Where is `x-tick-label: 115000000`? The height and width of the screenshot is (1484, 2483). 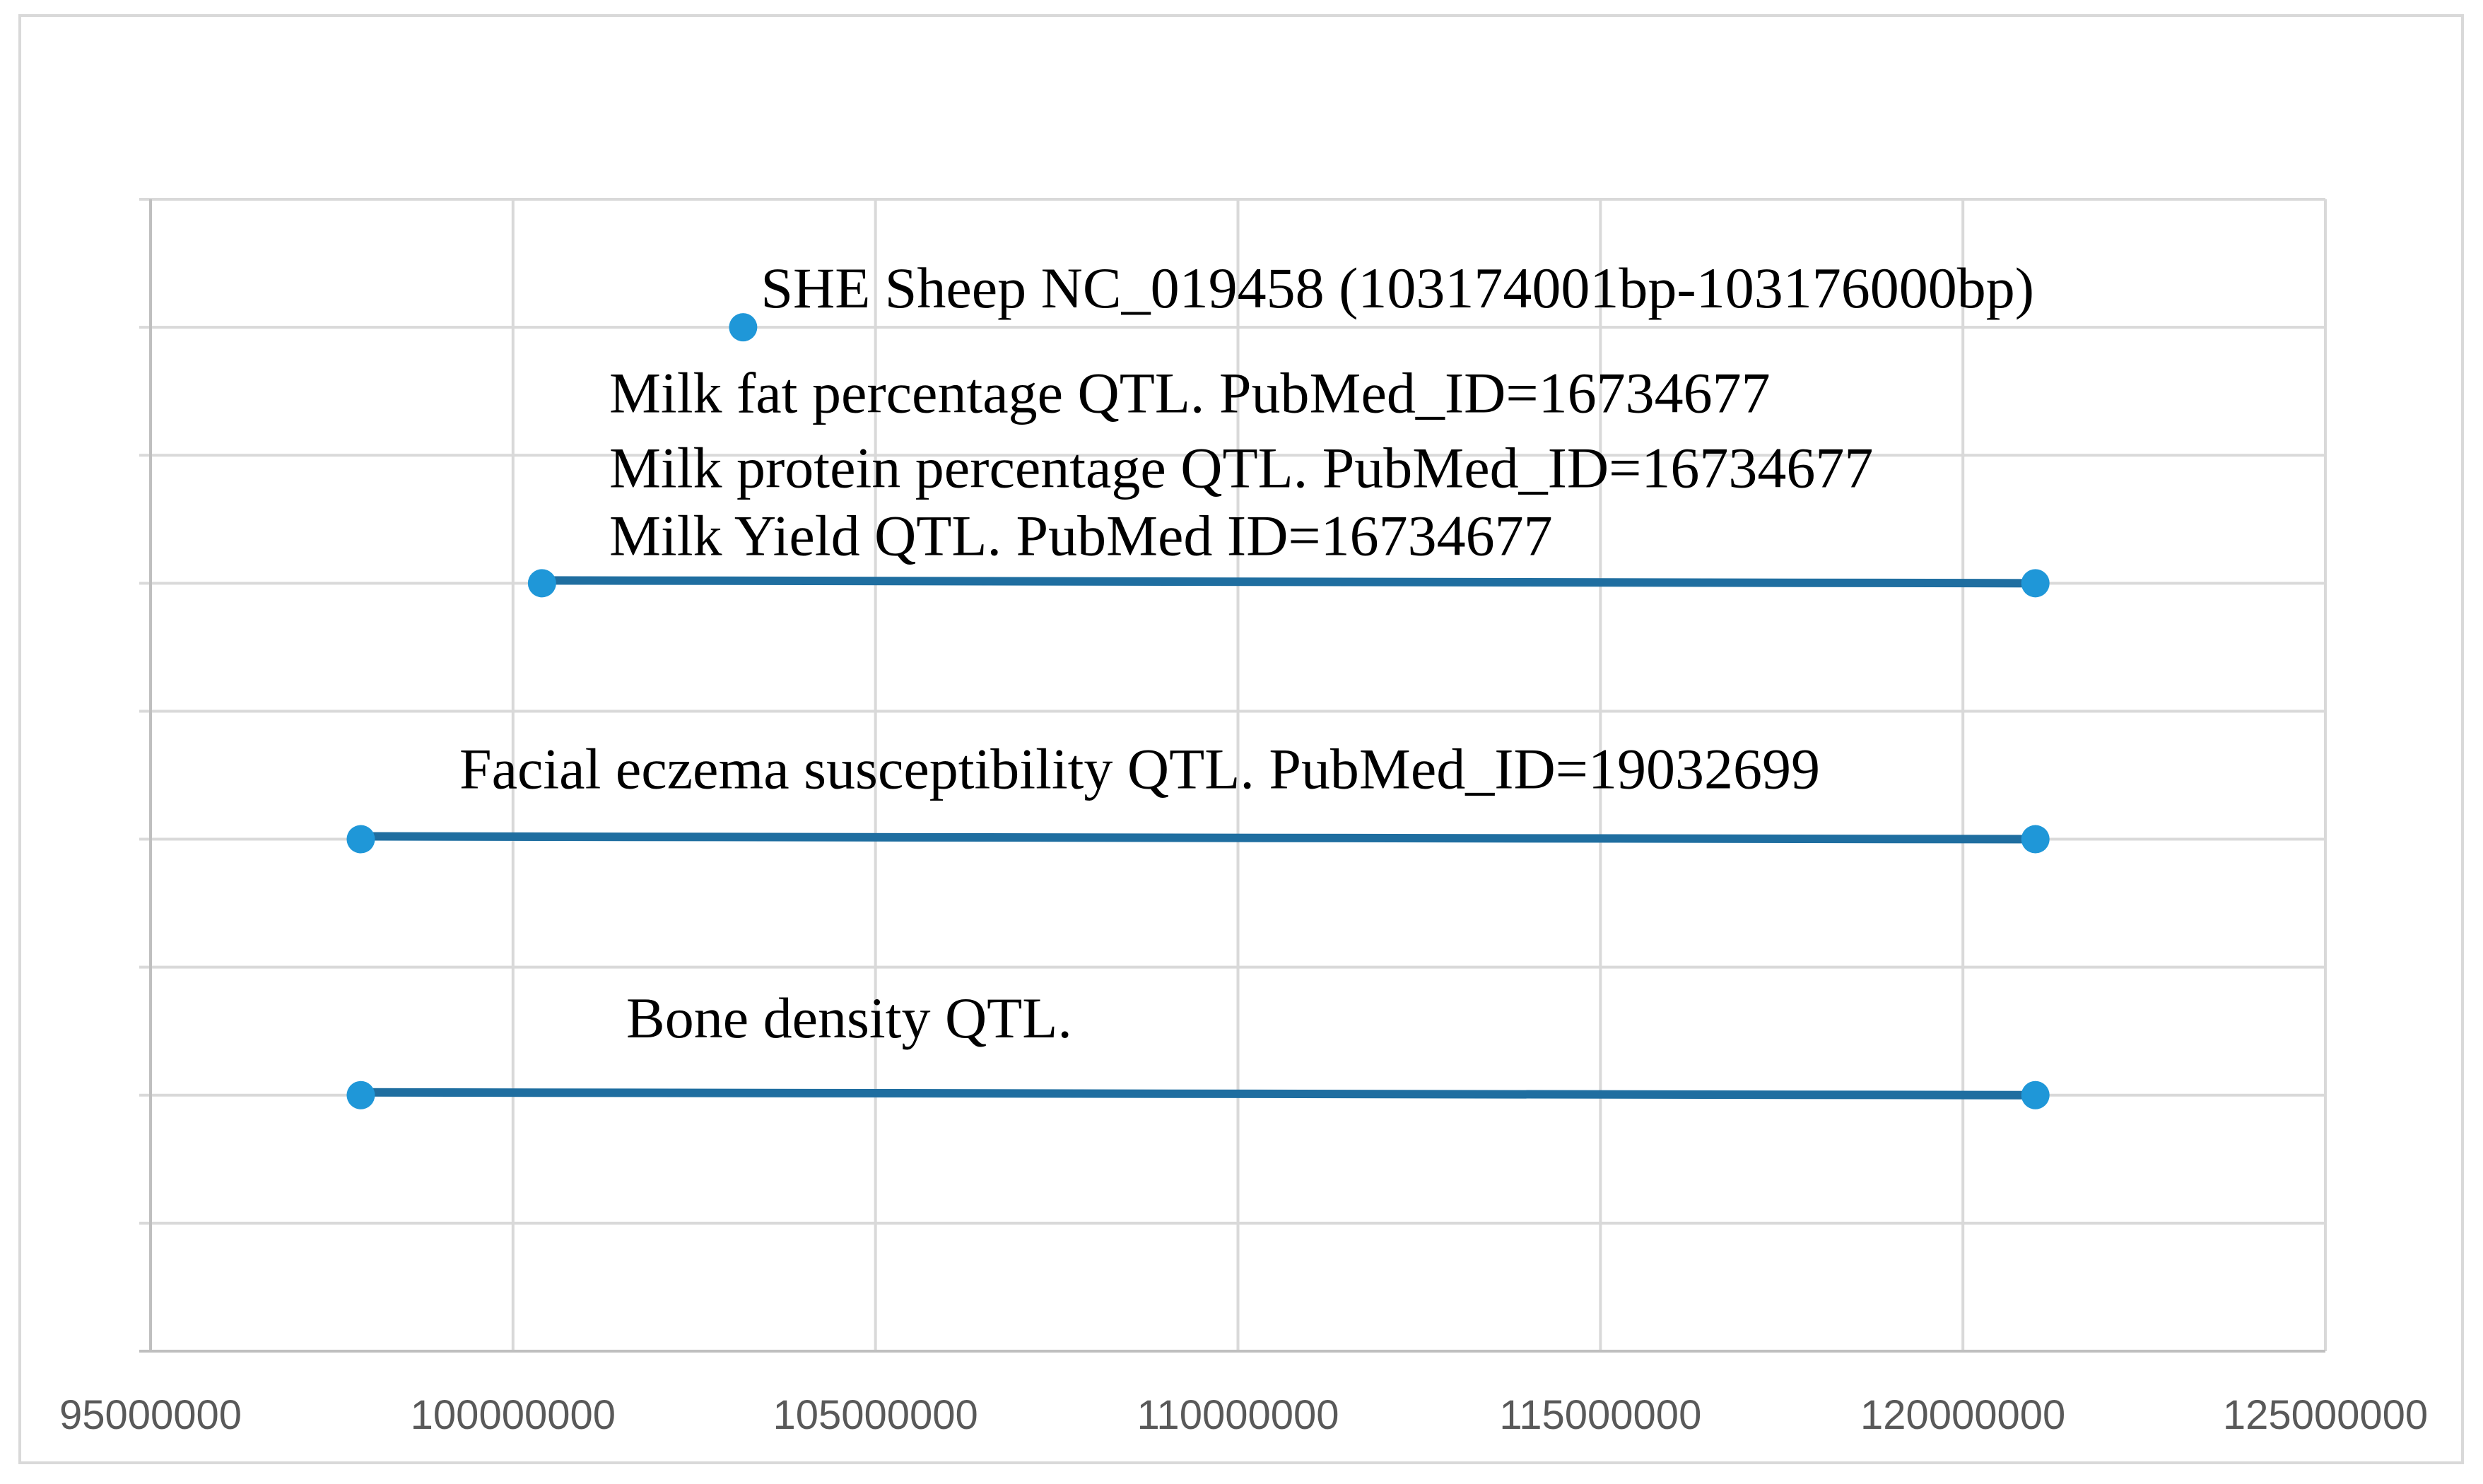
x-tick-label: 115000000 is located at coordinates (1600, 1415).